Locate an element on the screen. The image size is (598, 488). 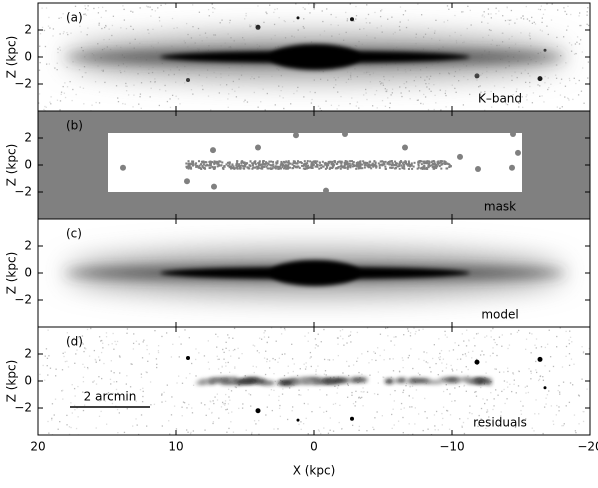
x-tick-label: 10 is located at coordinates (175, 447).